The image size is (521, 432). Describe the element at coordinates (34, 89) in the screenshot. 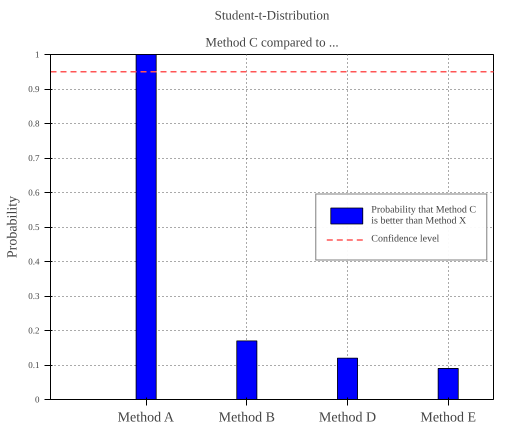

I see `y-tick-label: 0.9` at that location.